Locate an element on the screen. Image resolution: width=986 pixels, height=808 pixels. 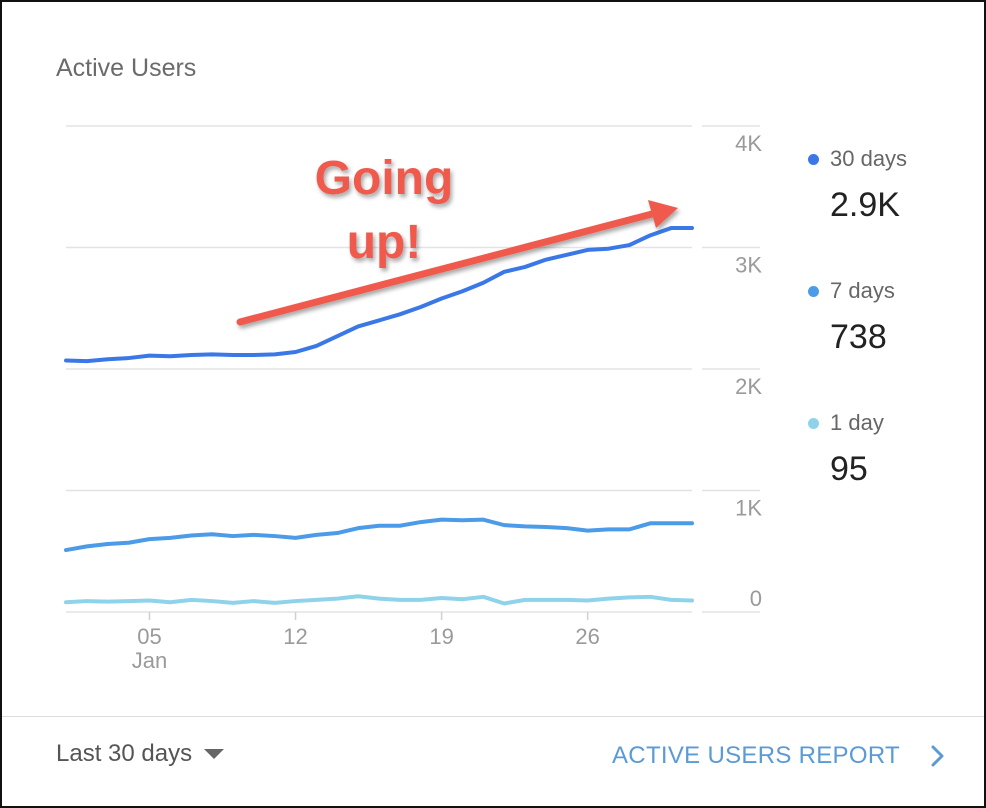
footer-divider is located at coordinates (493, 716).